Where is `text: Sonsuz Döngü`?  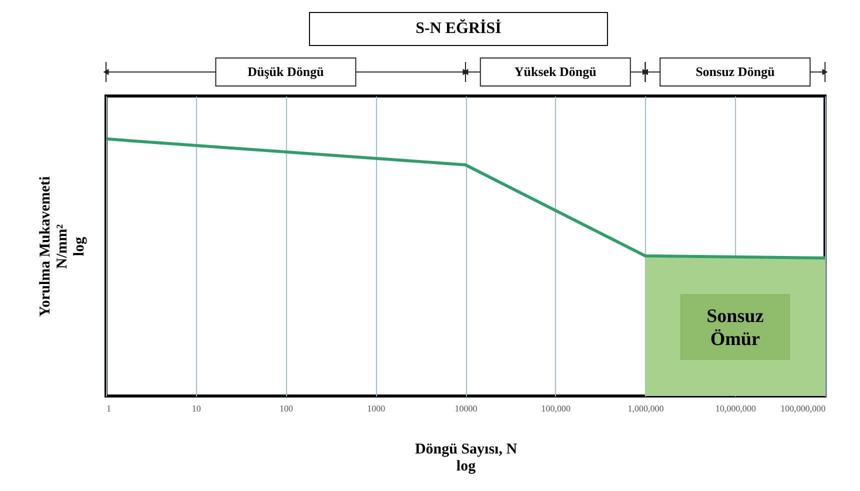
text: Sonsuz Döngü is located at coordinates (735, 71).